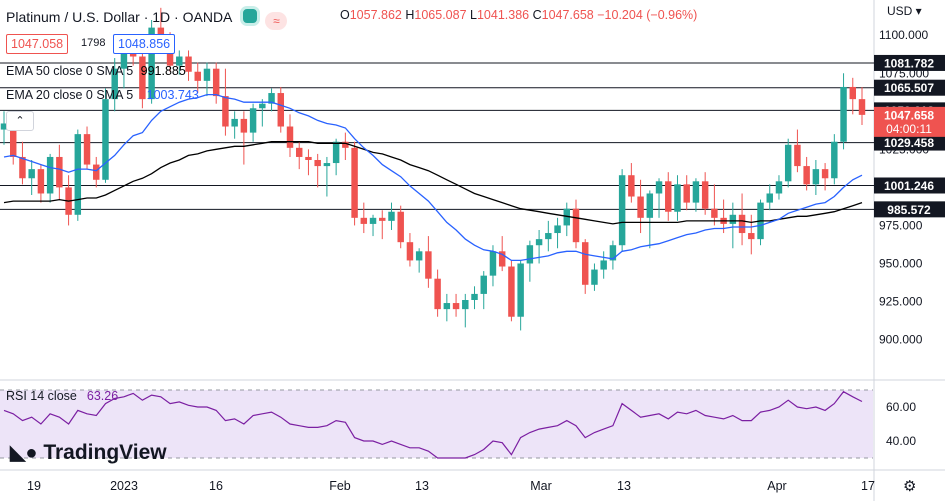 The image size is (945, 501). What do you see at coordinates (124, 486) in the screenshot?
I see `time-tick-label: 2023` at bounding box center [124, 486].